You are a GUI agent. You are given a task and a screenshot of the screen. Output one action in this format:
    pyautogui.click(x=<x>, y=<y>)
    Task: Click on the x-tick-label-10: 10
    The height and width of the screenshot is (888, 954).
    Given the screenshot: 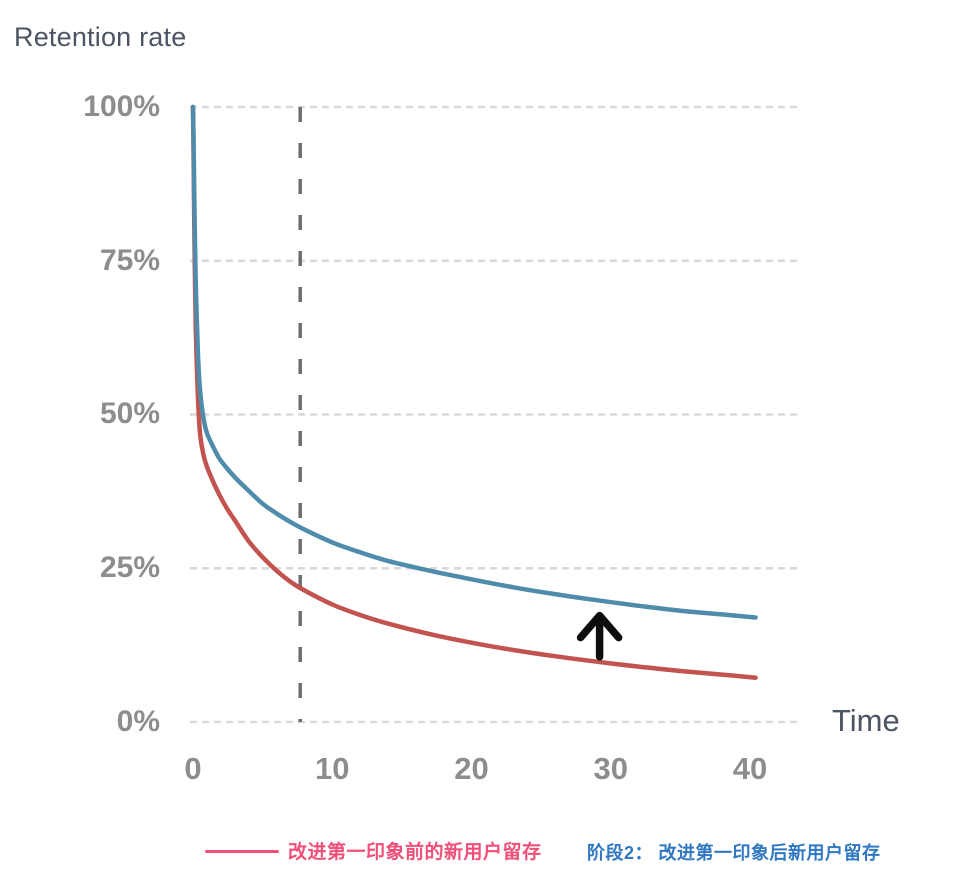 What is the action you would take?
    pyautogui.click(x=332, y=768)
    